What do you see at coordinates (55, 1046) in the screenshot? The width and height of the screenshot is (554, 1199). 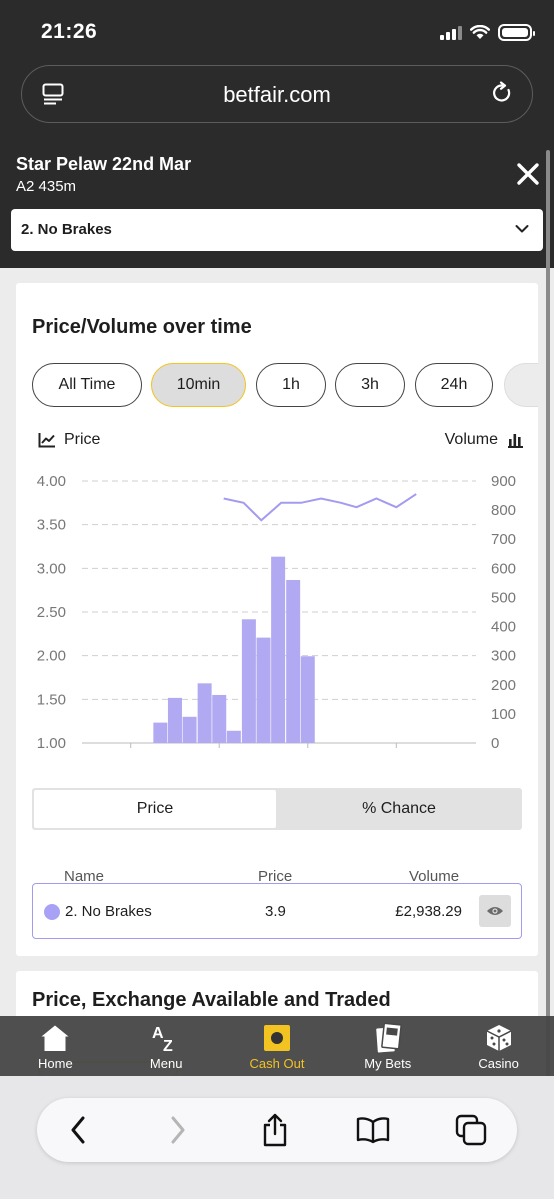 I see `nav-home: Home` at bounding box center [55, 1046].